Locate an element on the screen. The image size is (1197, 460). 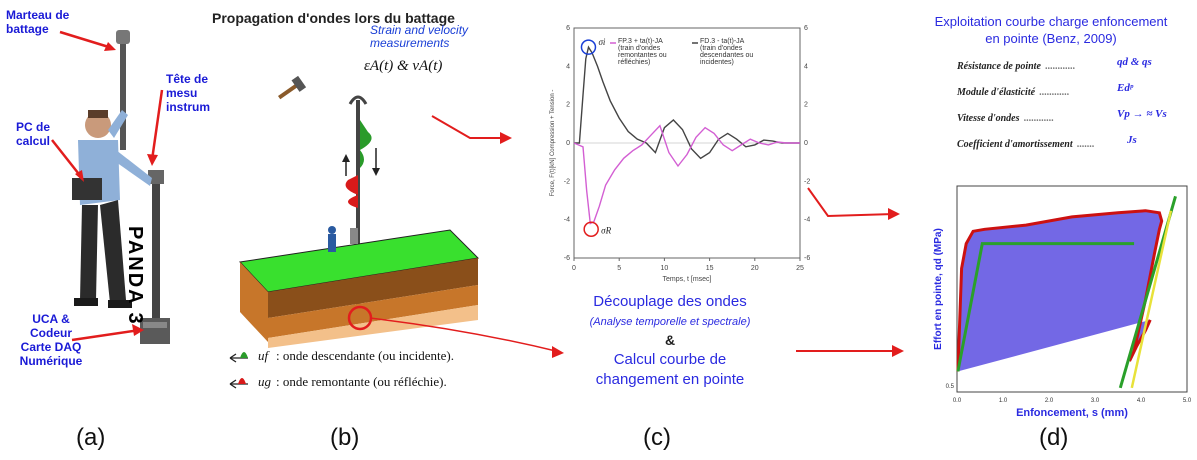
sigma-r-marker is located at coordinates (591, 229).